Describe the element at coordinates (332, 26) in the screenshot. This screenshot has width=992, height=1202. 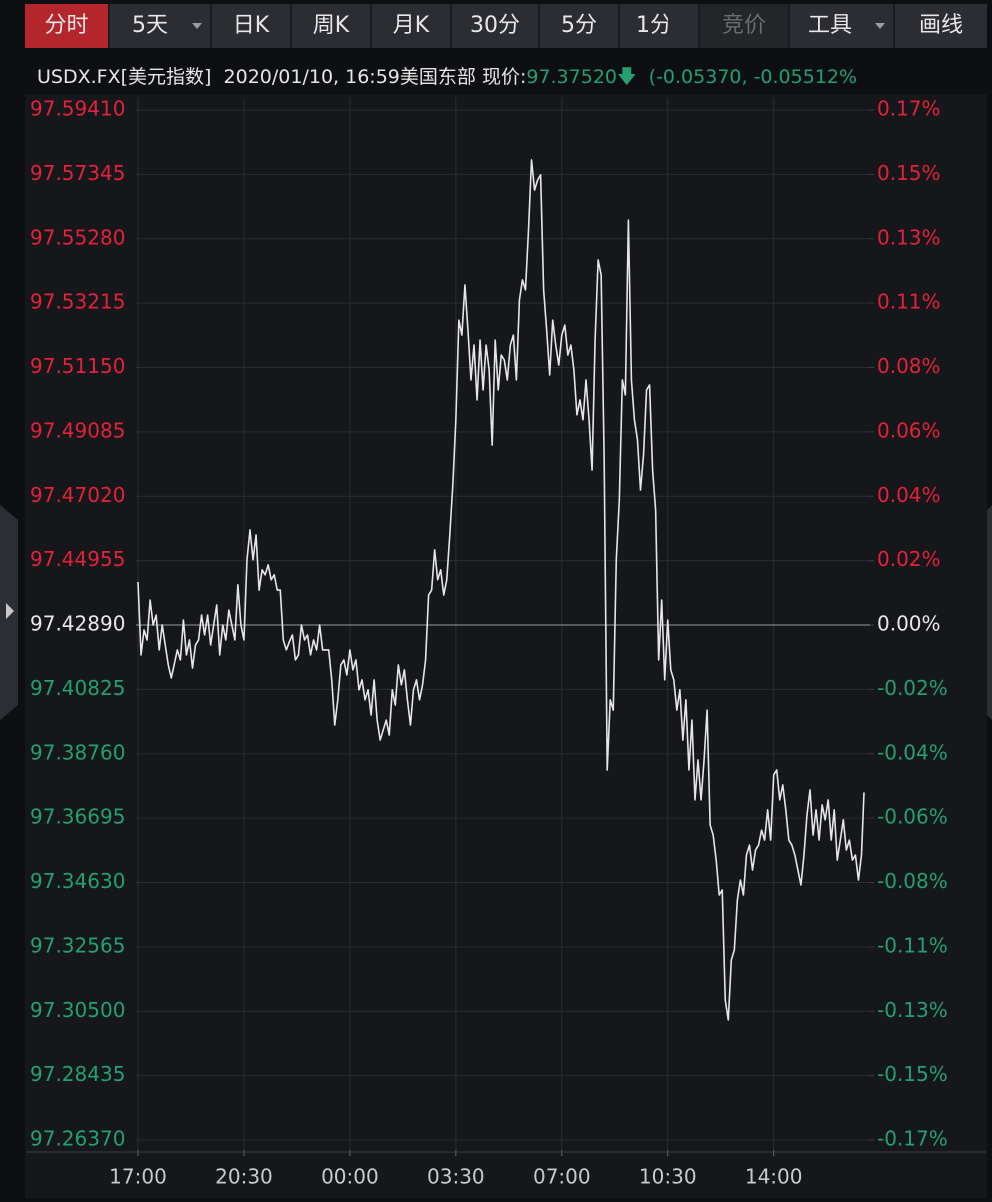
I see `tab: 周K` at that location.